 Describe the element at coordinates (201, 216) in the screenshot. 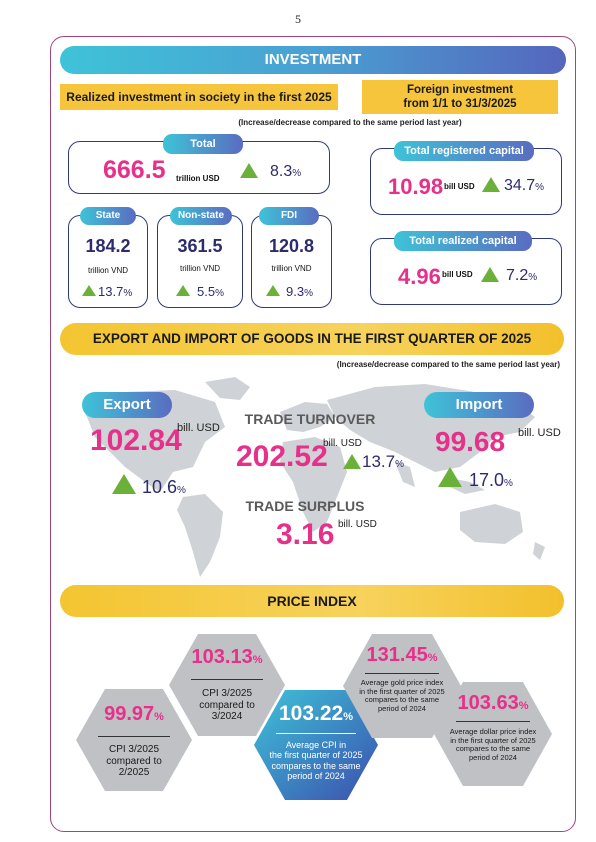

I see `non-state-label: Non-state` at that location.